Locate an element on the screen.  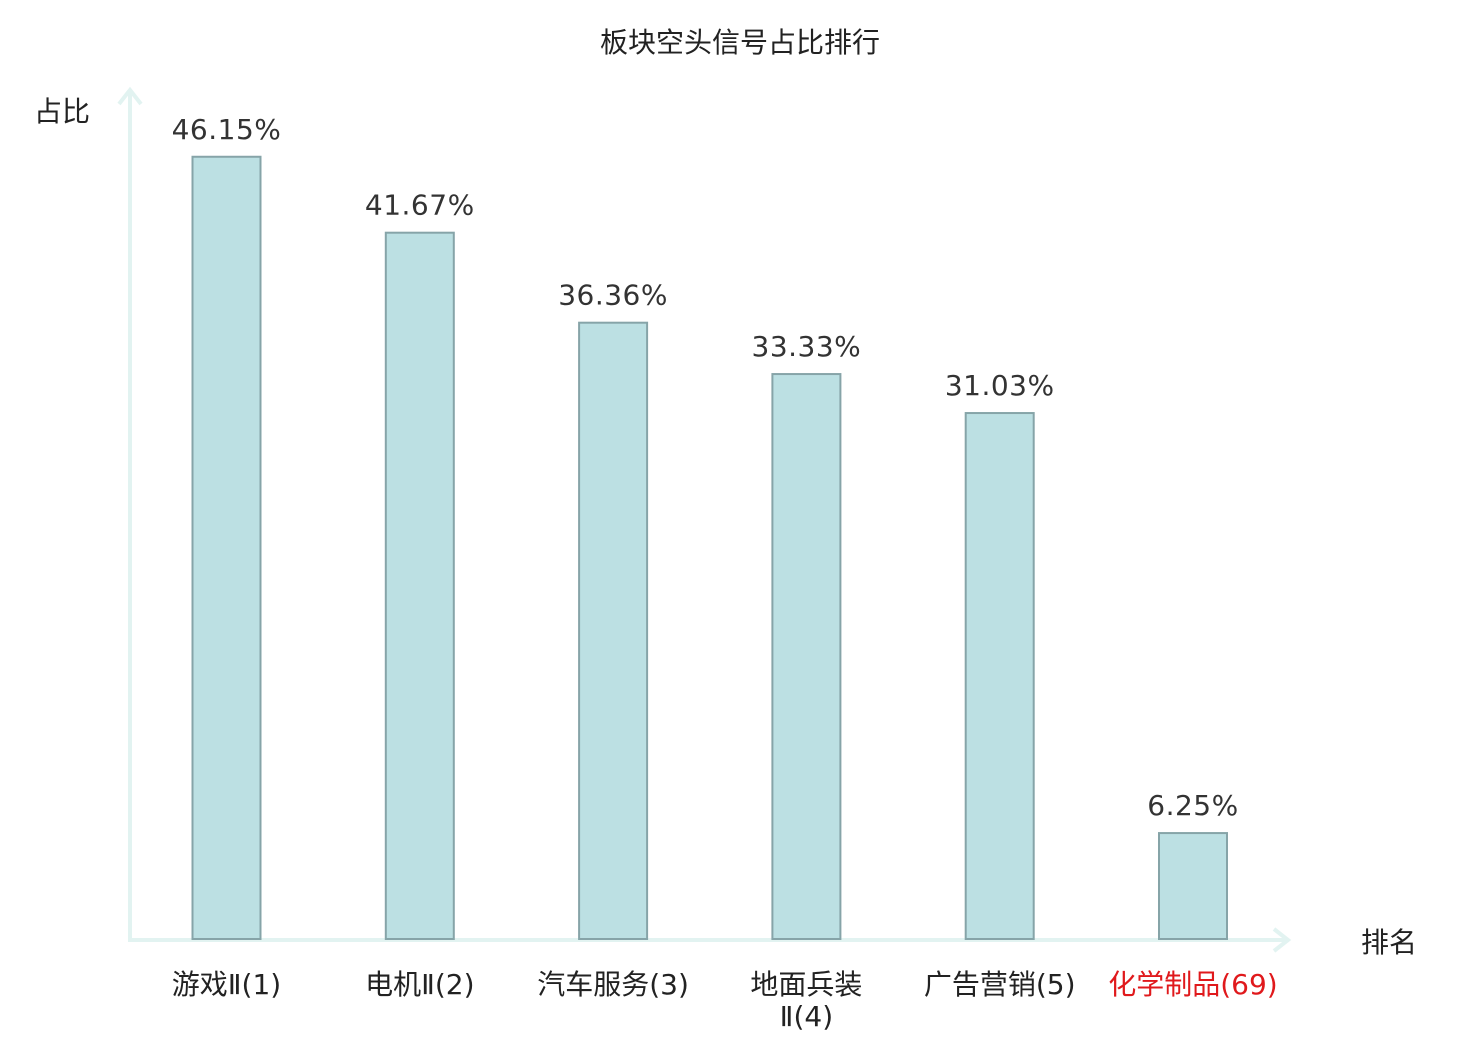
category-label-2: 电机Ⅱ(2) is located at coordinates (419, 984).